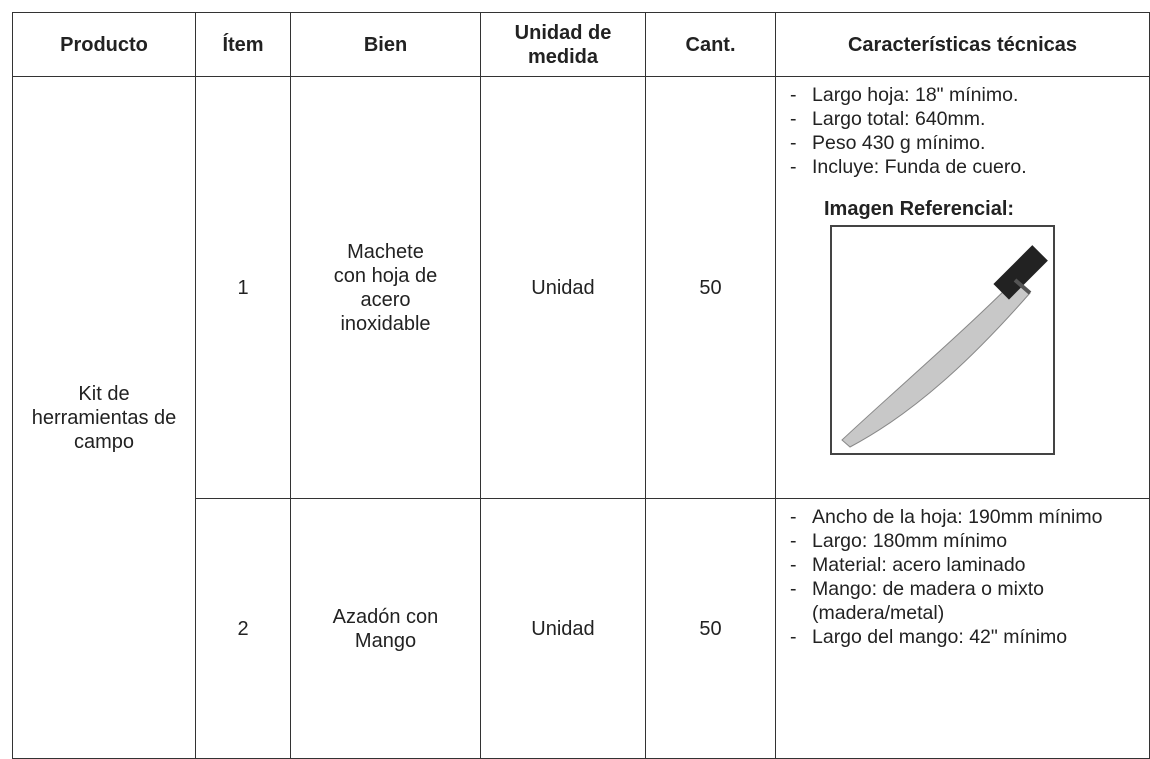 This screenshot has height=759, width=1150. What do you see at coordinates (385, 44) in the screenshot?
I see `header-cell: Bien` at bounding box center [385, 44].